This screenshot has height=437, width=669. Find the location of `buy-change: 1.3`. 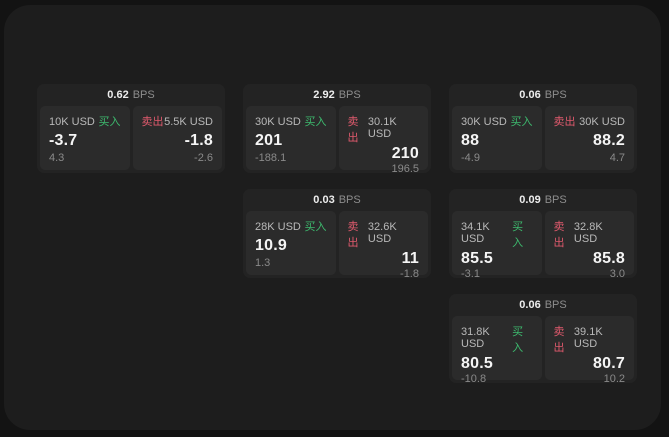

buy-change: 1.3 is located at coordinates (263, 263).